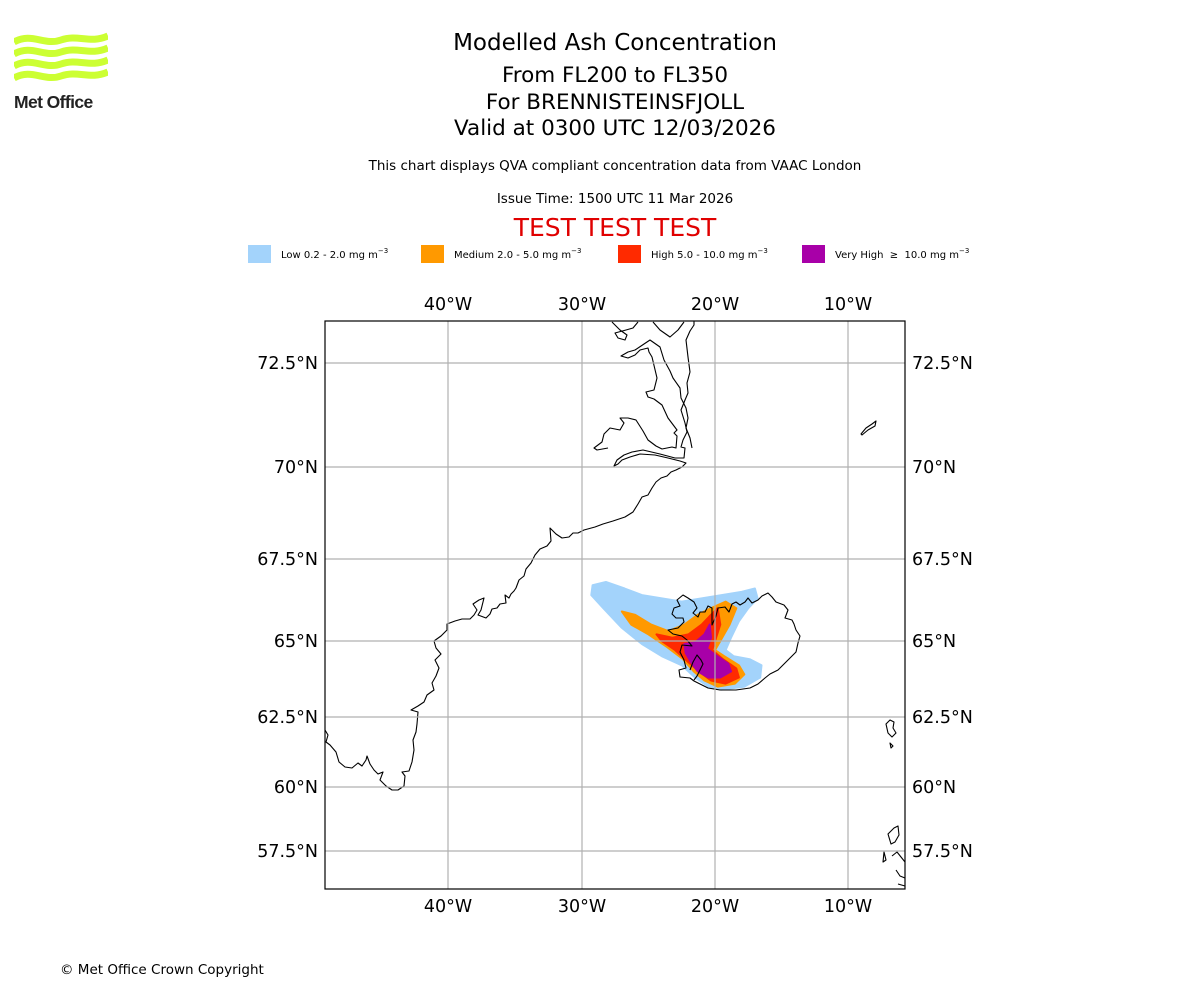 This screenshot has width=1200, height=1000. Describe the element at coordinates (287, 718) in the screenshot. I see `lat-tick-label-left: 62.5°N` at that location.